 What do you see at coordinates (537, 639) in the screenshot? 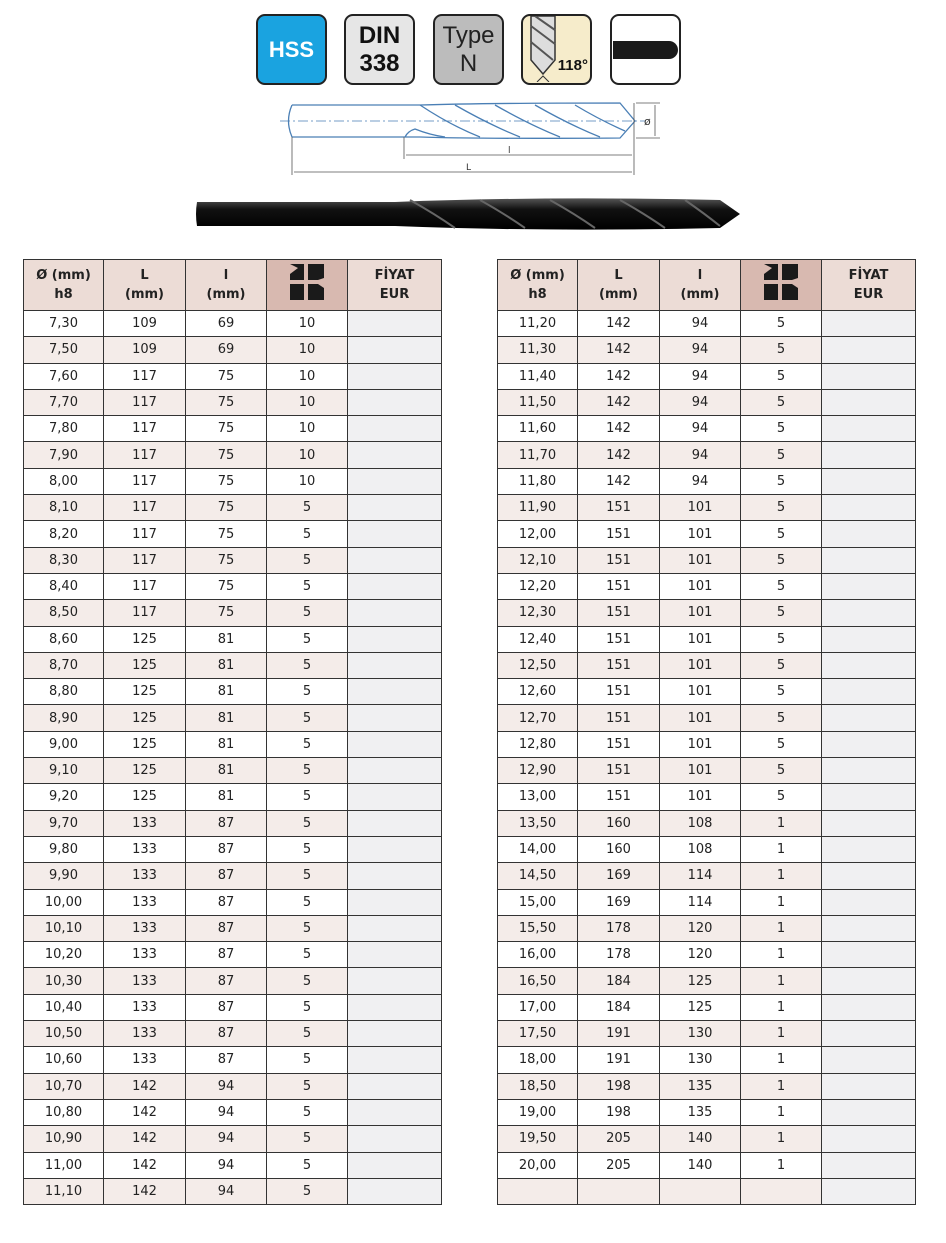
I see `cell-diameter: 12,40` at bounding box center [537, 639].